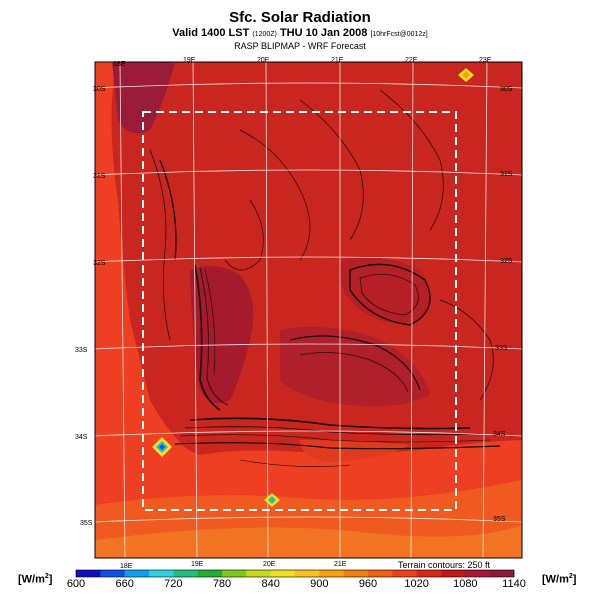  Describe the element at coordinates (337, 60) in the screenshot. I see `lon-label-top: 21E` at that location.